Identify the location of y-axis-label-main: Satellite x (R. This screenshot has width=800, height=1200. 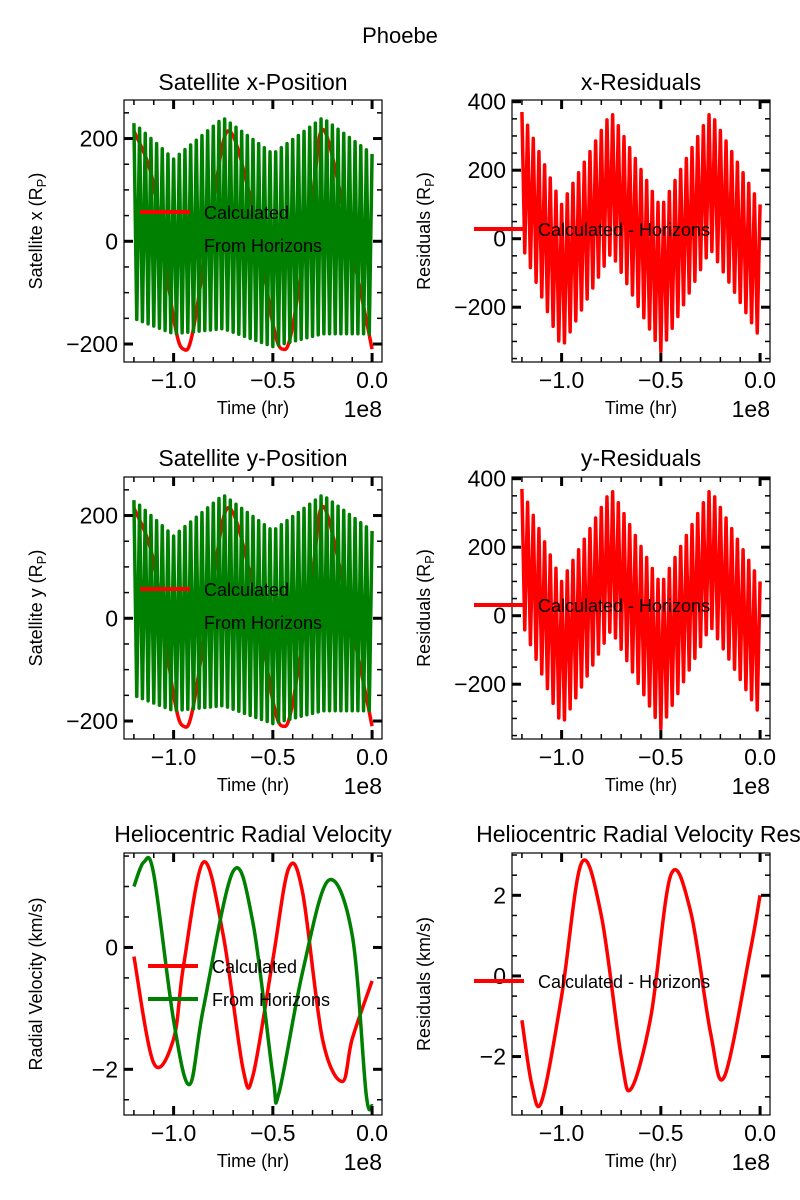
(36, 238).